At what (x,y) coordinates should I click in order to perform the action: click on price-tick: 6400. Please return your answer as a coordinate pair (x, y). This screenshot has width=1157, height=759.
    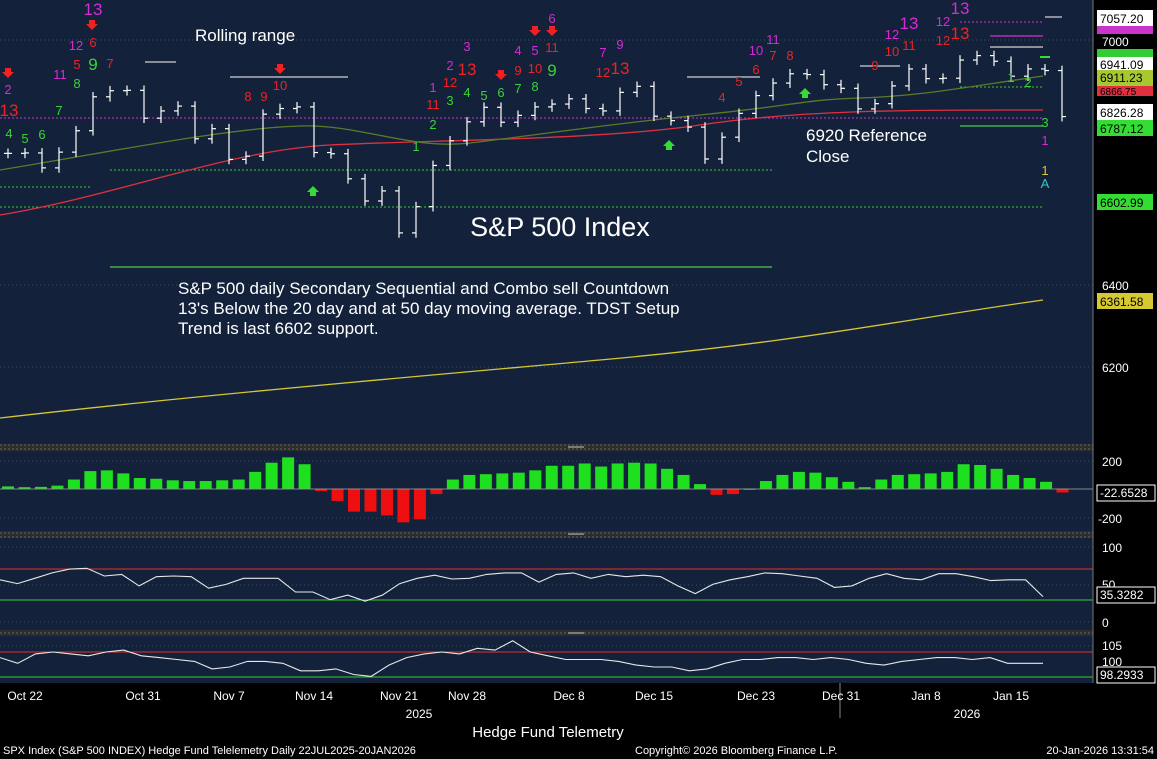
    Looking at the image, I should click on (1115, 286).